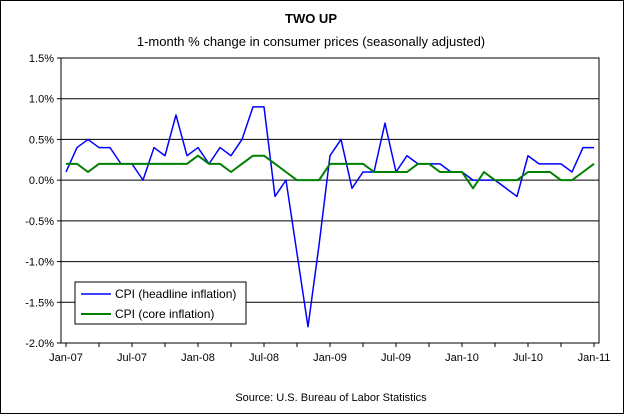  I want to click on x-tick-label: Jan-10, so click(462, 358).